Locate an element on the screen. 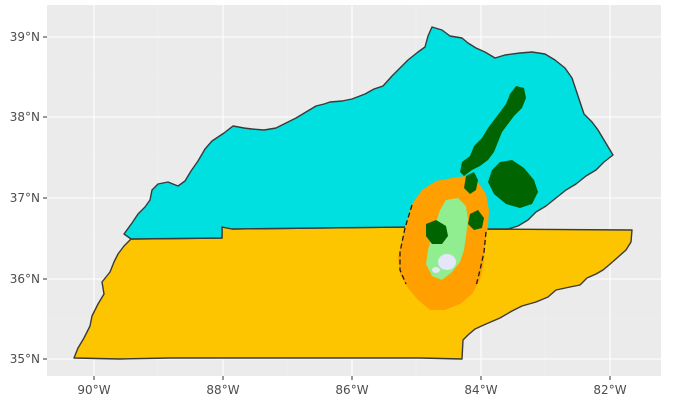  forest-patch-ridge is located at coordinates (493, 131).